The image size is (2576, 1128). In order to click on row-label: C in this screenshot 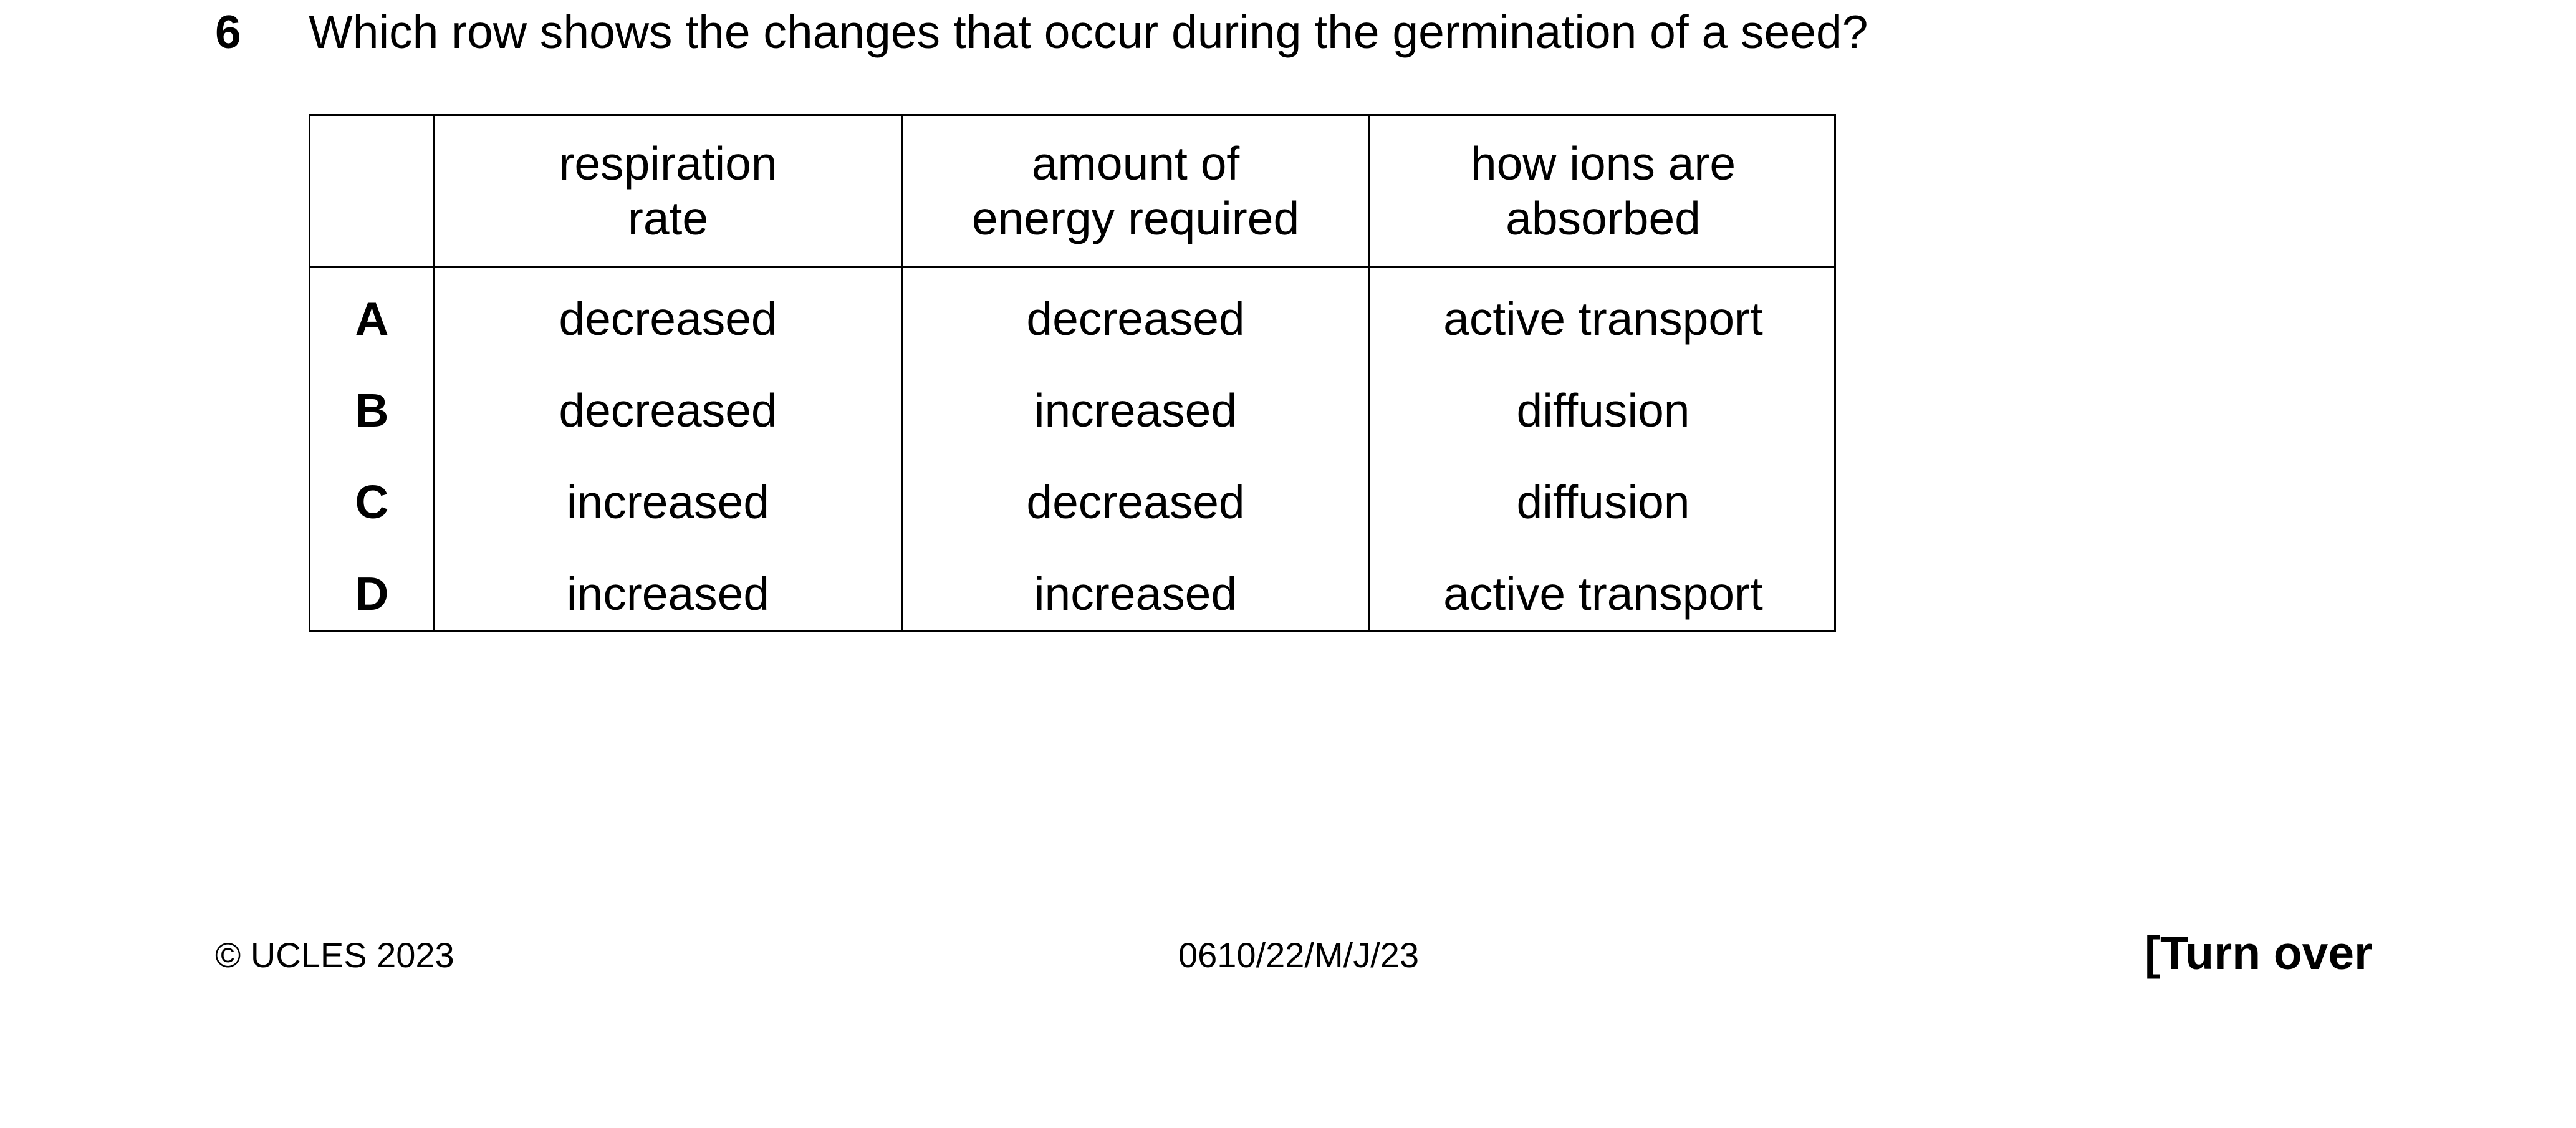, I will do `click(372, 502)`.